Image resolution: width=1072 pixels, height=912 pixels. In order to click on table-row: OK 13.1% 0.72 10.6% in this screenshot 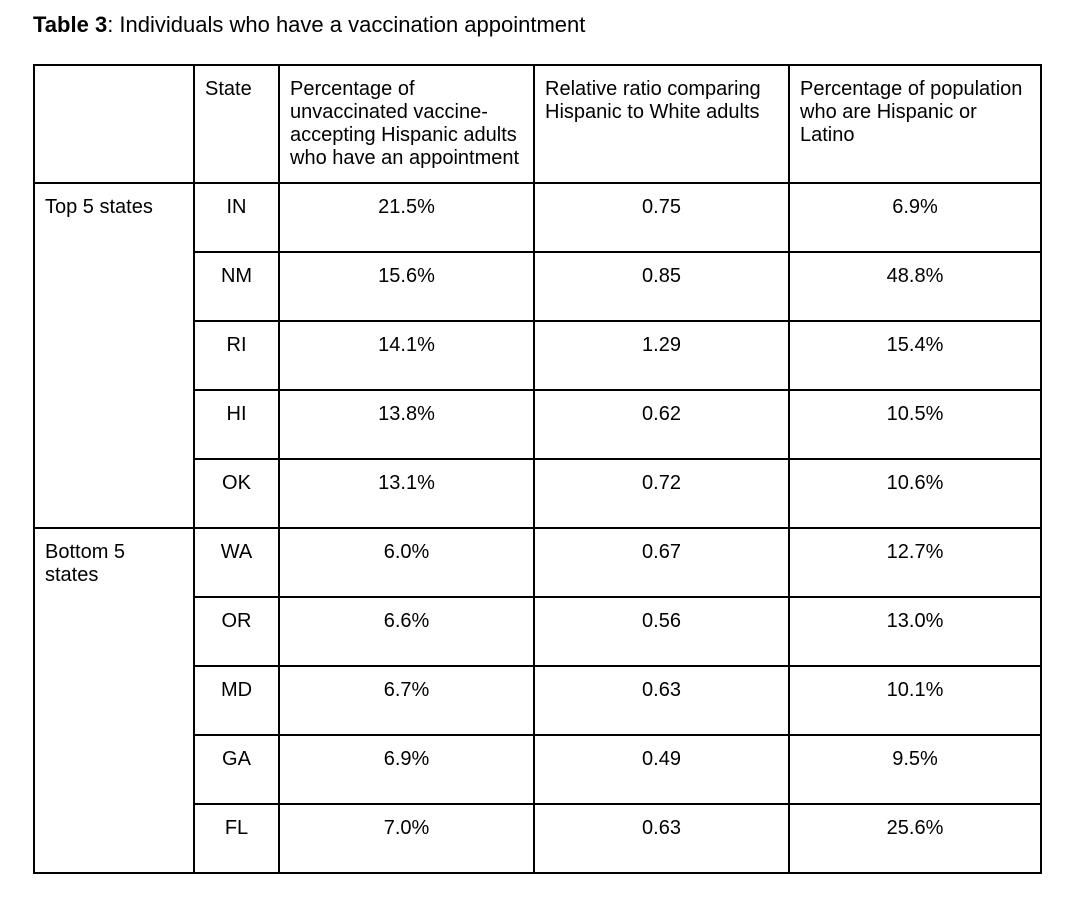, I will do `click(538, 493)`.